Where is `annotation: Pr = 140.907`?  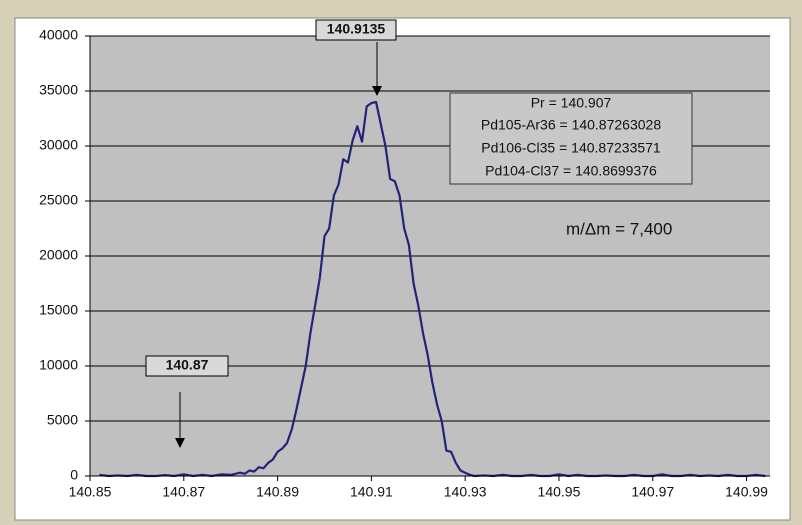
annotation: Pr = 140.907 is located at coordinates (571, 103).